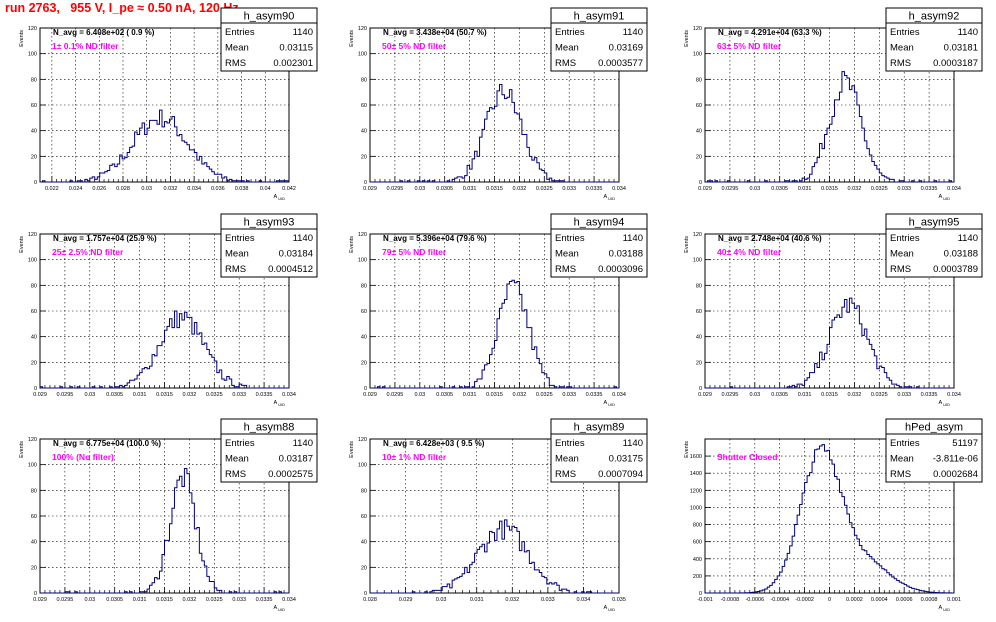  I want to click on x-tick-label: 0, so click(829, 600).